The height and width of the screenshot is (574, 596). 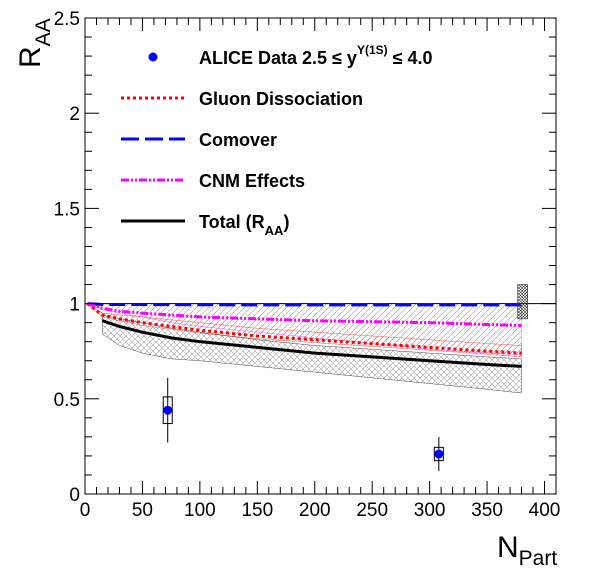 What do you see at coordinates (67, 209) in the screenshot?
I see `y-tick-label: 1.5` at bounding box center [67, 209].